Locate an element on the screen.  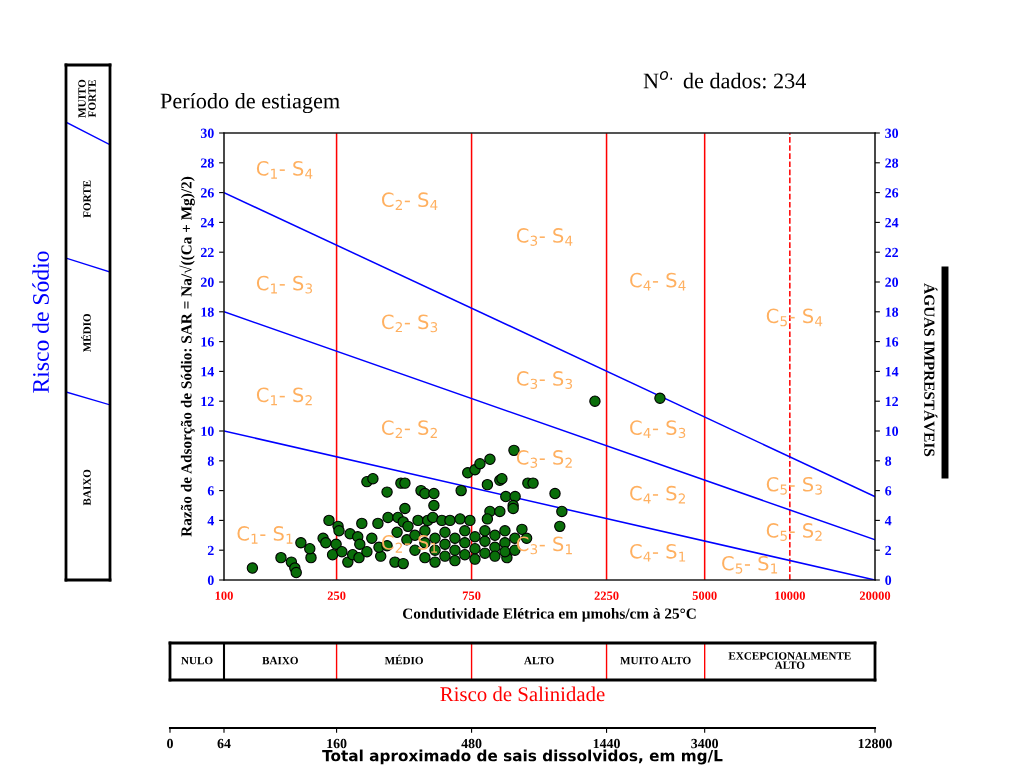
y-tick-label: 6 is located at coordinates (210, 491).